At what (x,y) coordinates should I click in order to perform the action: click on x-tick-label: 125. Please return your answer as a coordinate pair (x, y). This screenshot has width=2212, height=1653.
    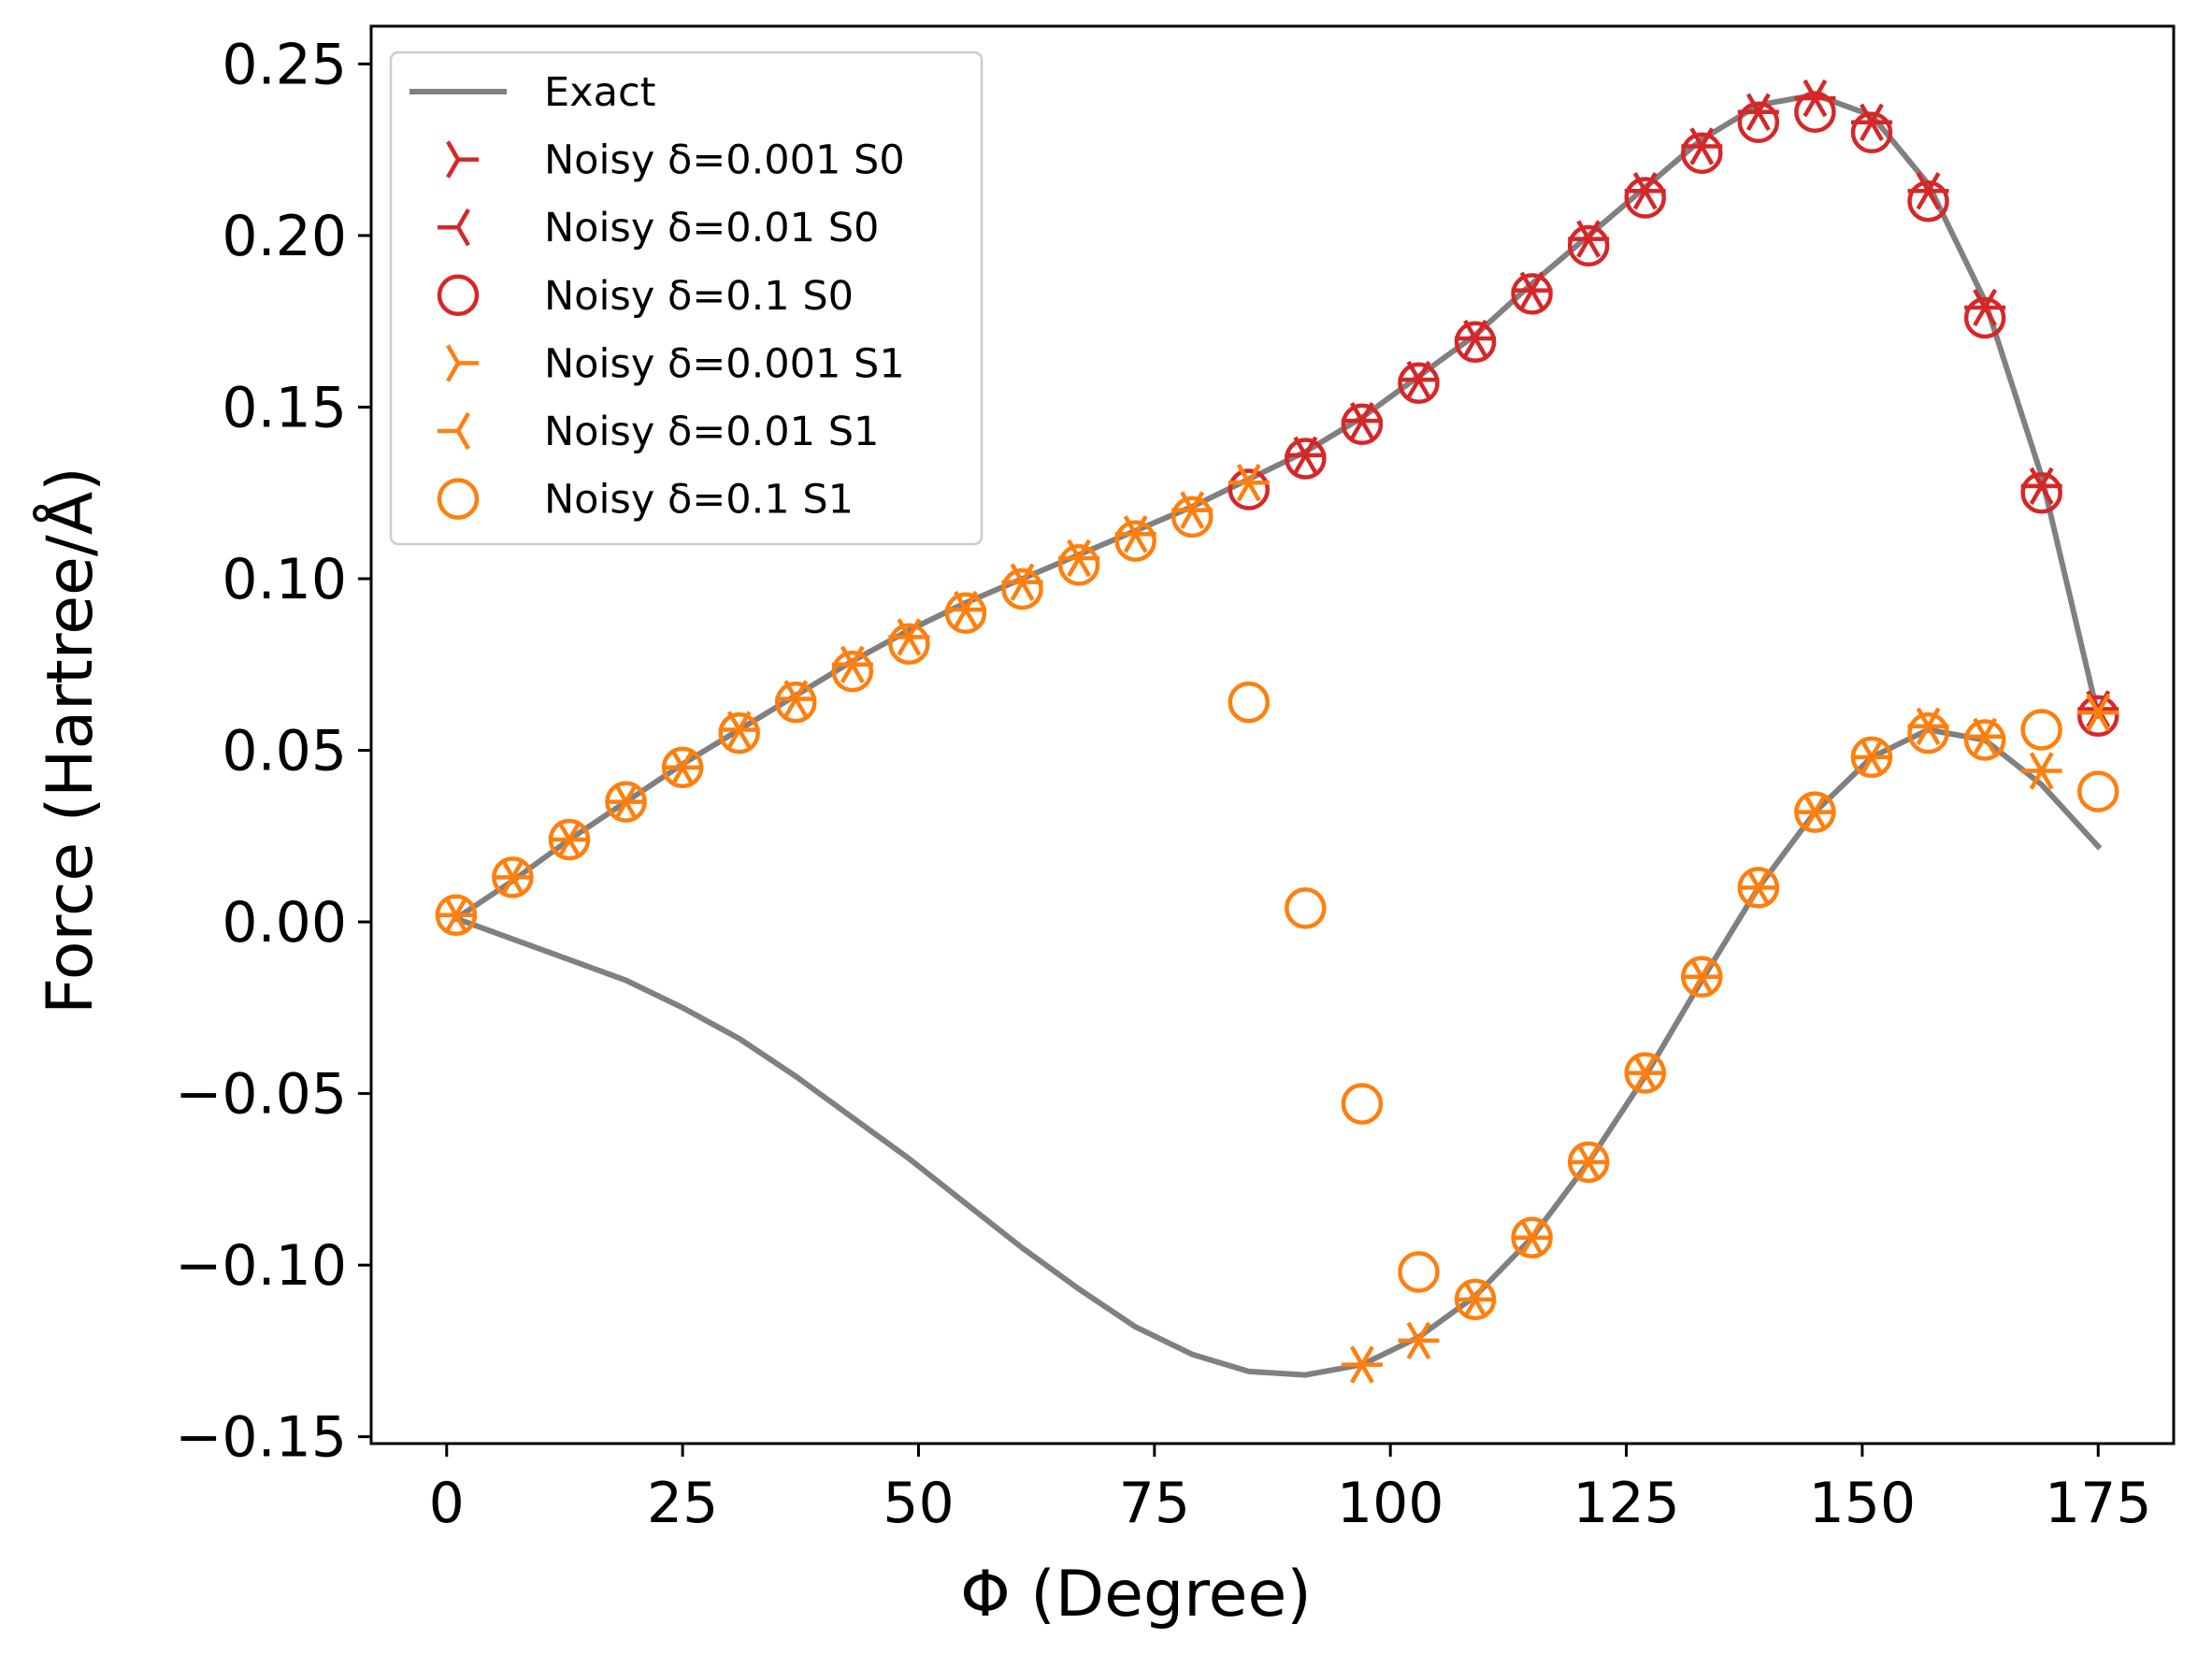
    Looking at the image, I should click on (1626, 1503).